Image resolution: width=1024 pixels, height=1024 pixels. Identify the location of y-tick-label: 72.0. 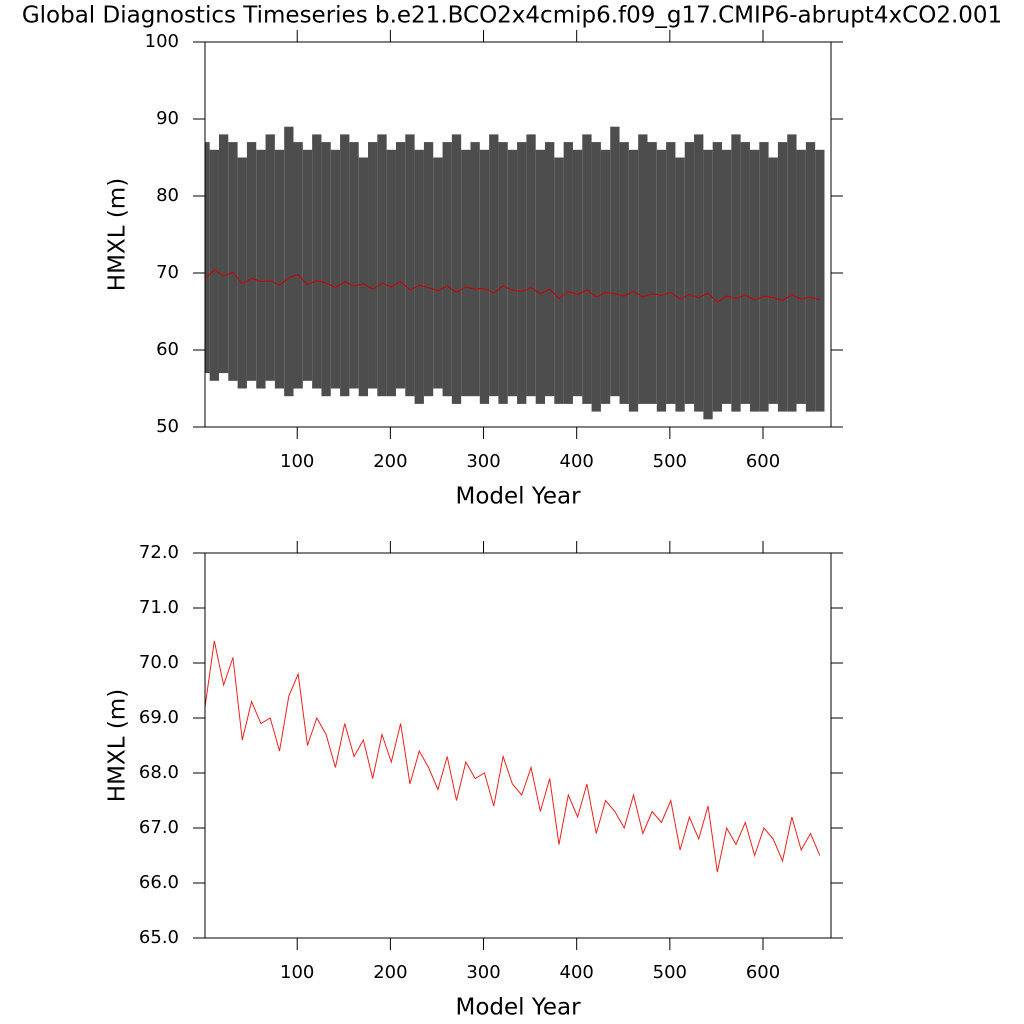
(159, 552).